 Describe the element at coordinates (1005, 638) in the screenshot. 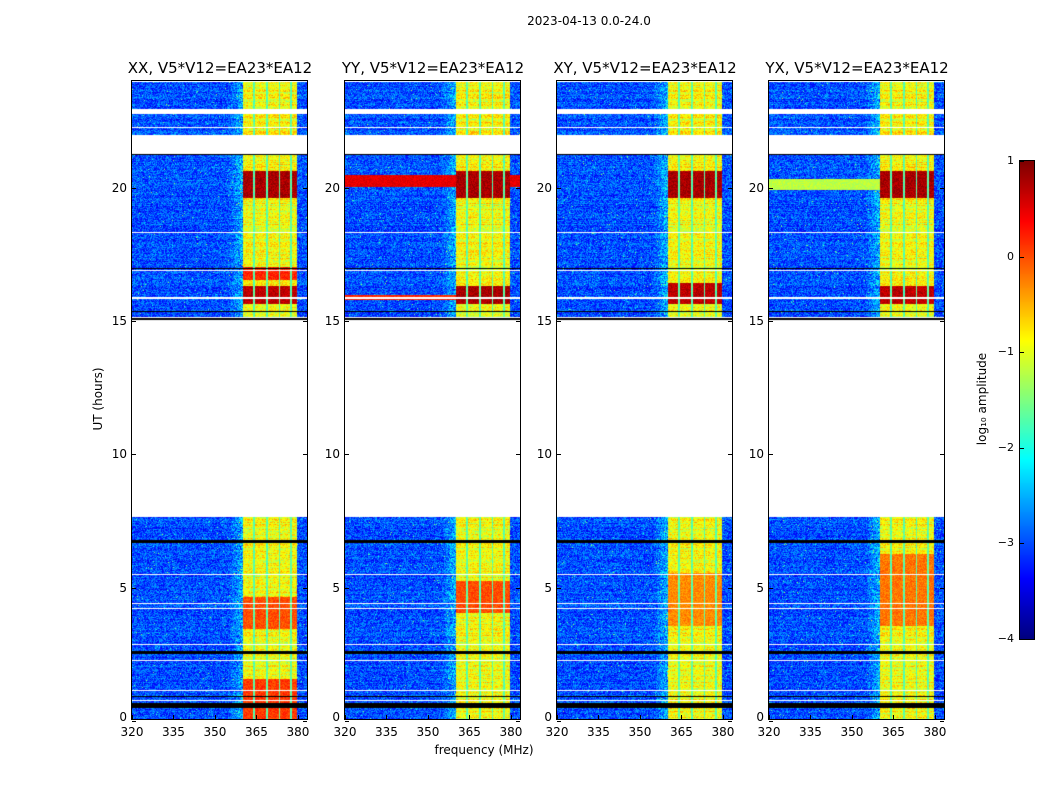

I see `colorbar-tick-label: −4` at that location.